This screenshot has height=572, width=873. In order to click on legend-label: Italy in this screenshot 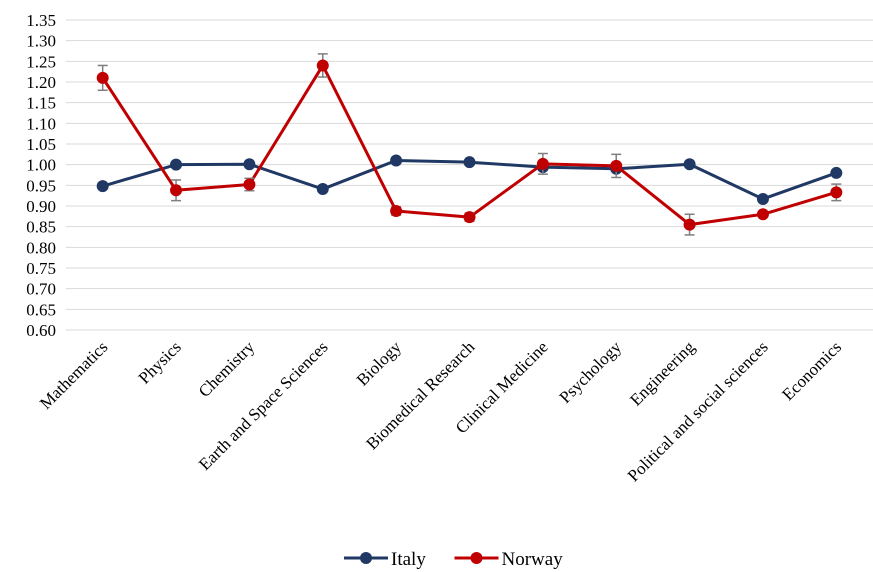, I will do `click(408, 559)`.